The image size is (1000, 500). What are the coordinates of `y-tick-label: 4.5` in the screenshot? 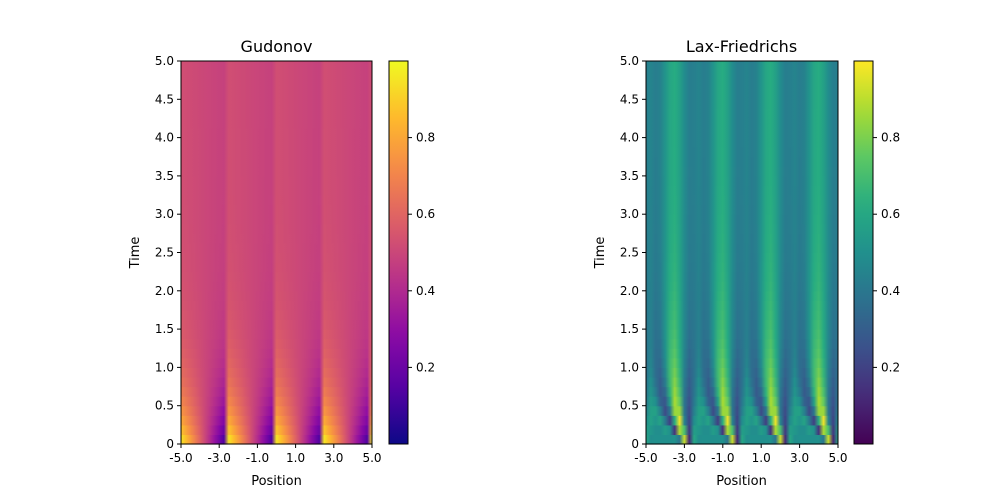 It's located at (164, 99).